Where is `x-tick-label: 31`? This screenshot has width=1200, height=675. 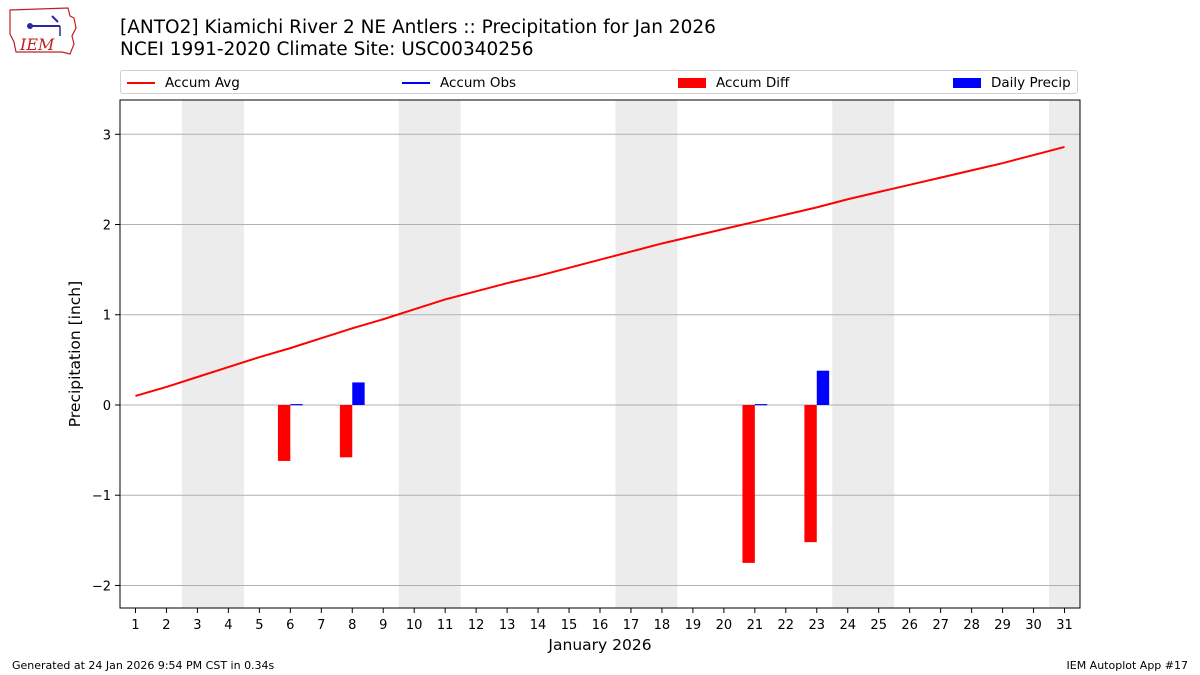
x-tick-label: 31 is located at coordinates (1064, 625).